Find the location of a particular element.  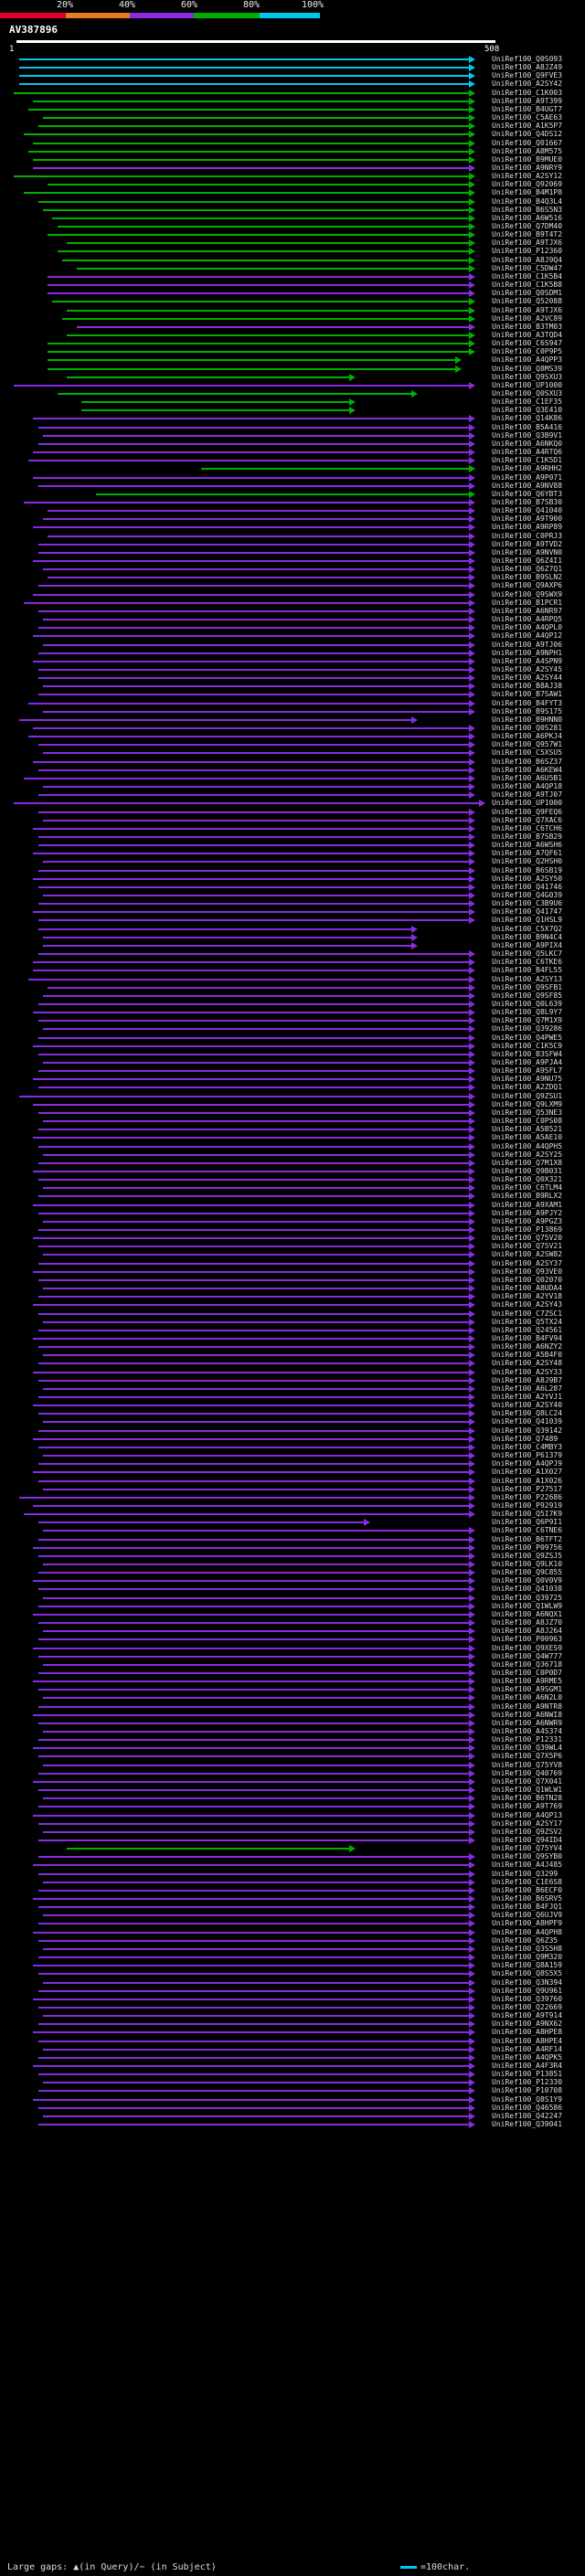

hit-label: UniRef100_Q9SF85 is located at coordinates (528, 995).